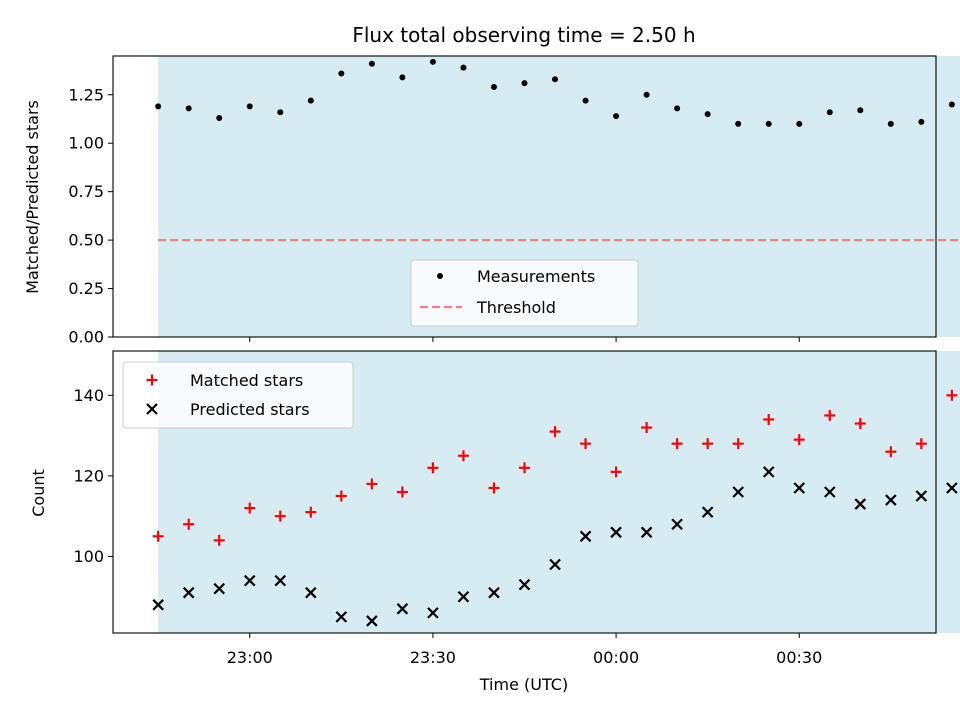  What do you see at coordinates (523, 35) in the screenshot?
I see `chart-title: Flux total observing time = 2.50 h` at bounding box center [523, 35].